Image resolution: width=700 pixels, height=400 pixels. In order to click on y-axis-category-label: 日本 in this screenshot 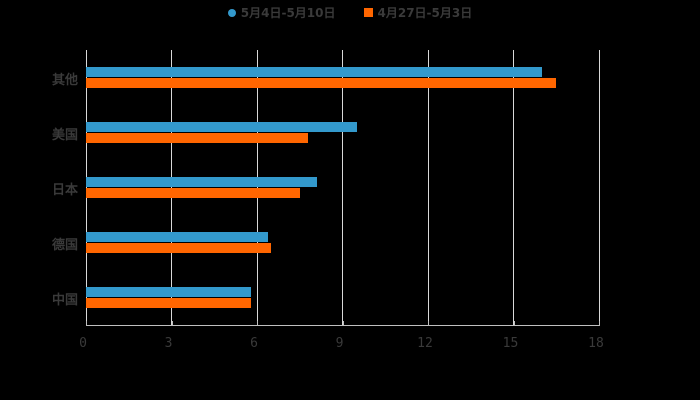, I will do `click(64, 190)`.